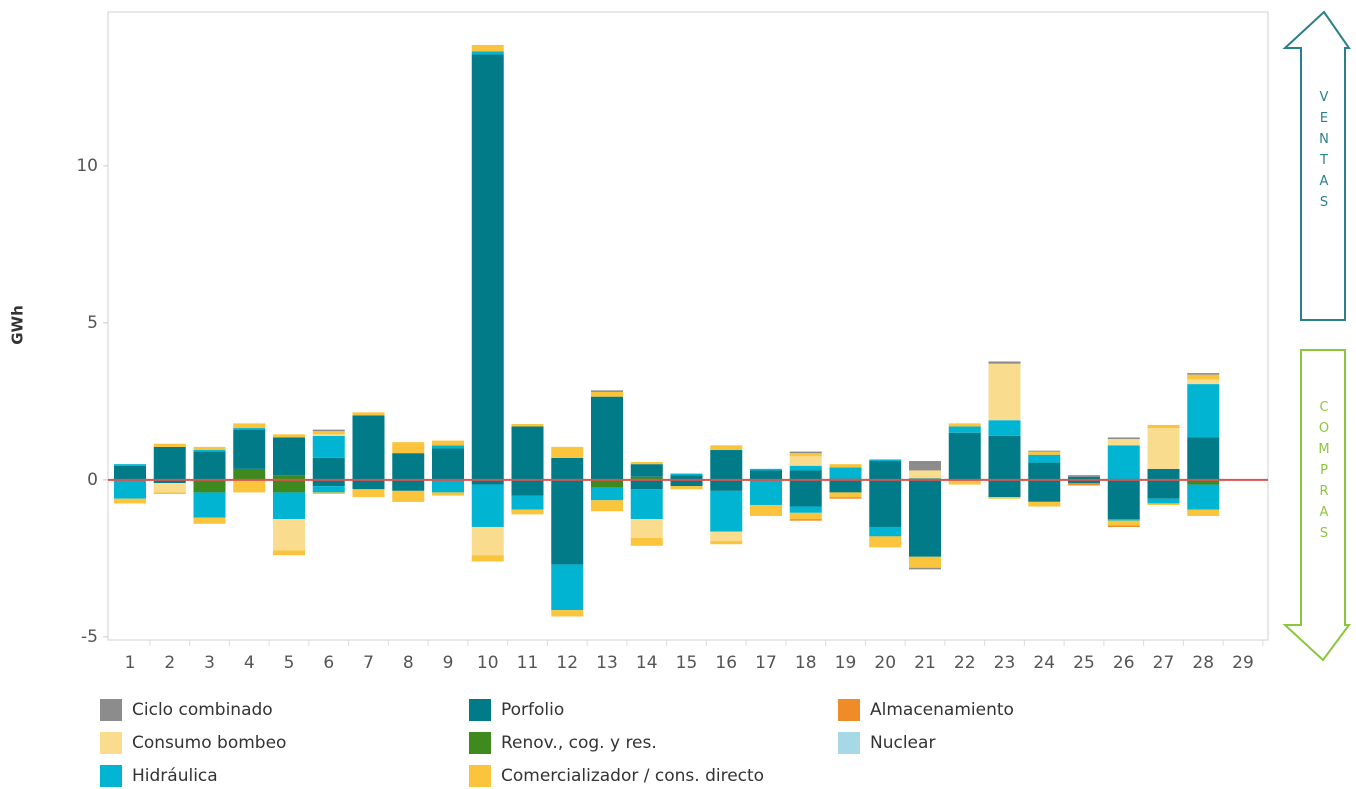  What do you see at coordinates (1044, 663) in the screenshot?
I see `x-tick-label: 24` at bounding box center [1044, 663].